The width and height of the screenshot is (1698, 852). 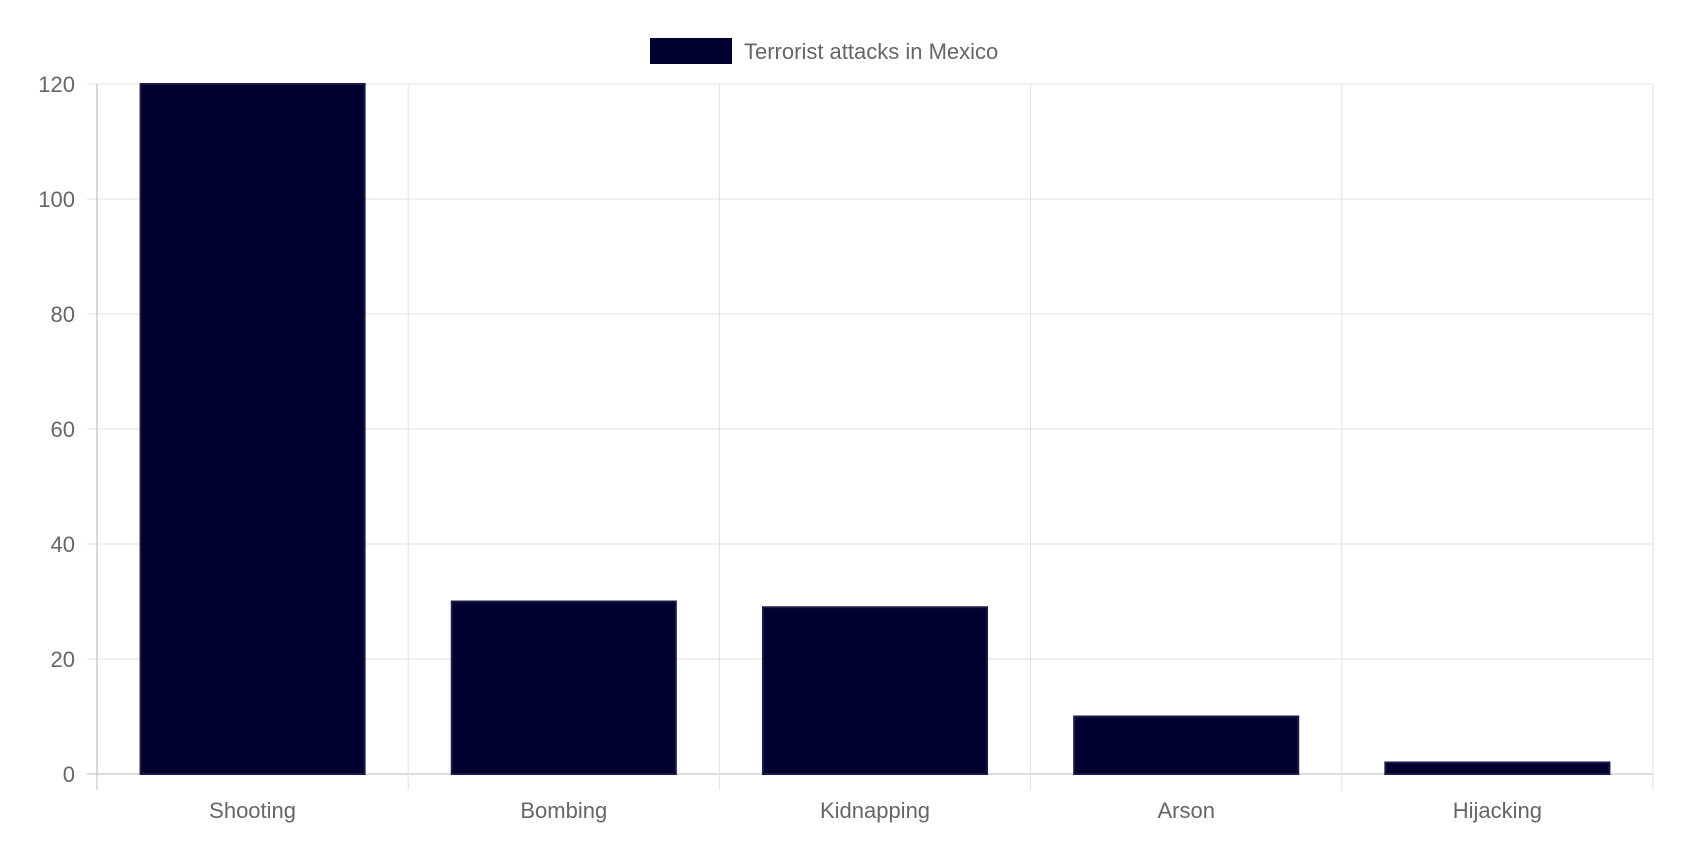 What do you see at coordinates (1497, 810) in the screenshot?
I see `x-tick-label: Hijacking` at bounding box center [1497, 810].